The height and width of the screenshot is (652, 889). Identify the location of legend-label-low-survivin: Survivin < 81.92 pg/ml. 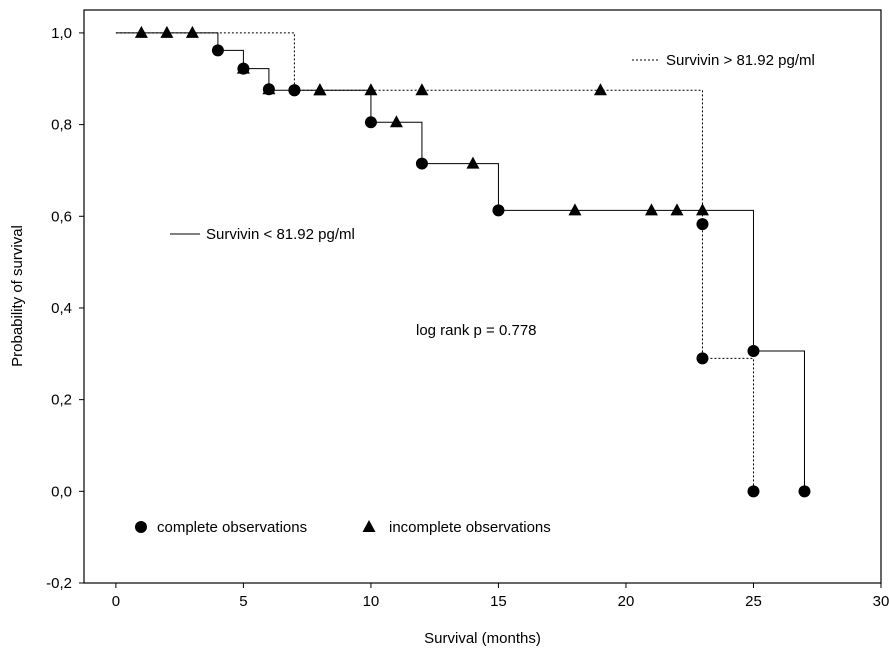
(280, 234).